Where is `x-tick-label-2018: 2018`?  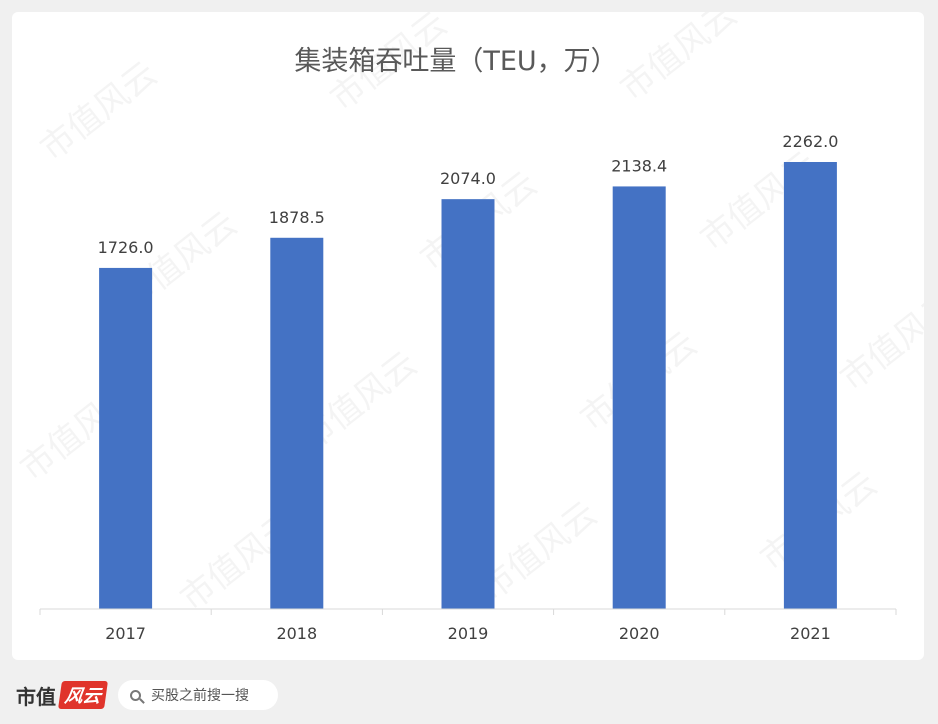
x-tick-label-2018: 2018 is located at coordinates (296, 633).